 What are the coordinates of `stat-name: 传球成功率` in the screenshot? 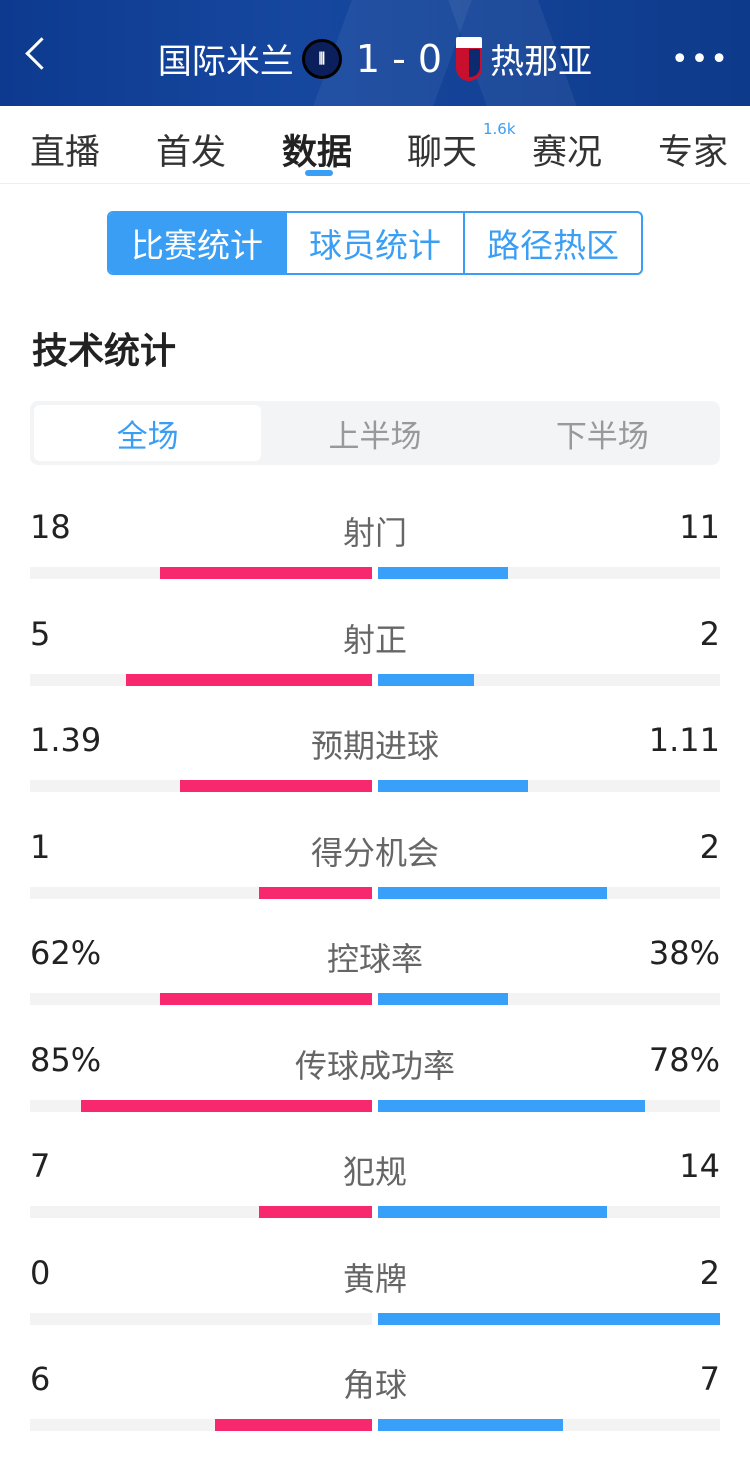 It's located at (374, 1065).